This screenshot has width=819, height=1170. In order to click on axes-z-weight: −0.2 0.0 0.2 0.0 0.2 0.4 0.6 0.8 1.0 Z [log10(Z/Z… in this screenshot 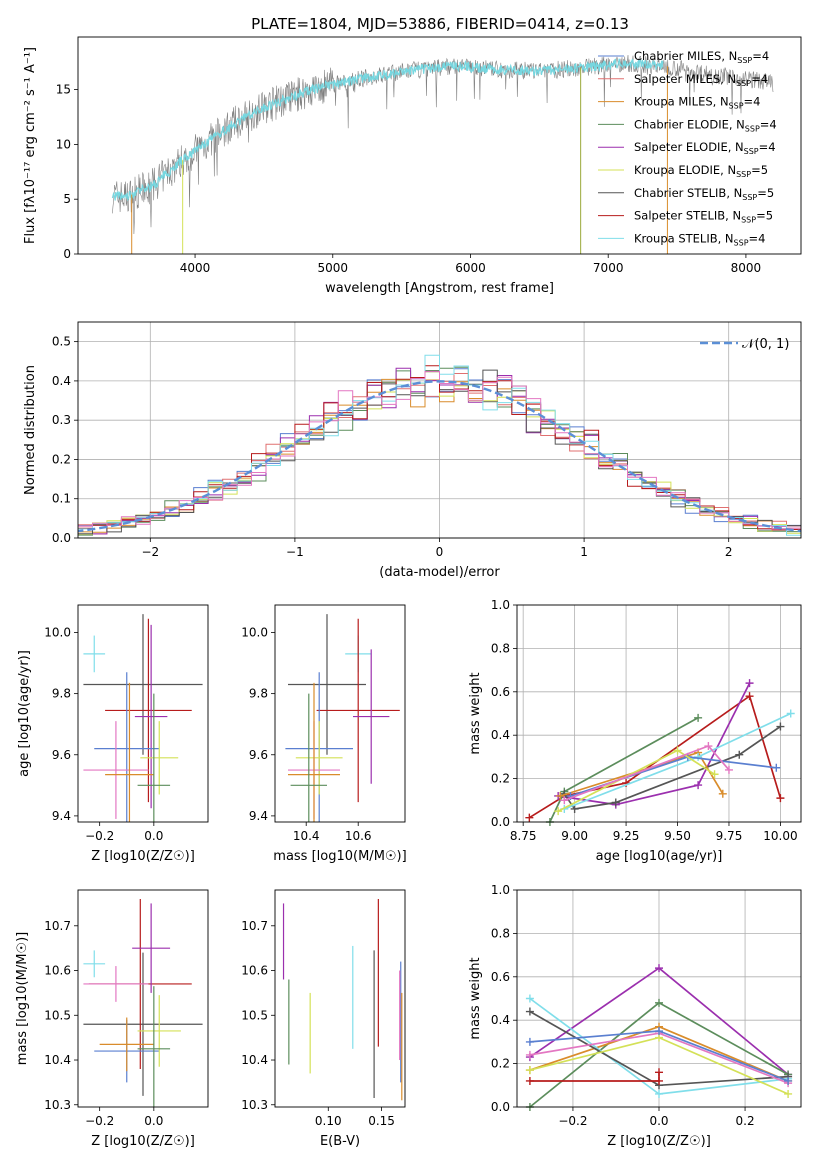, I will do `click(634, 1016)`.